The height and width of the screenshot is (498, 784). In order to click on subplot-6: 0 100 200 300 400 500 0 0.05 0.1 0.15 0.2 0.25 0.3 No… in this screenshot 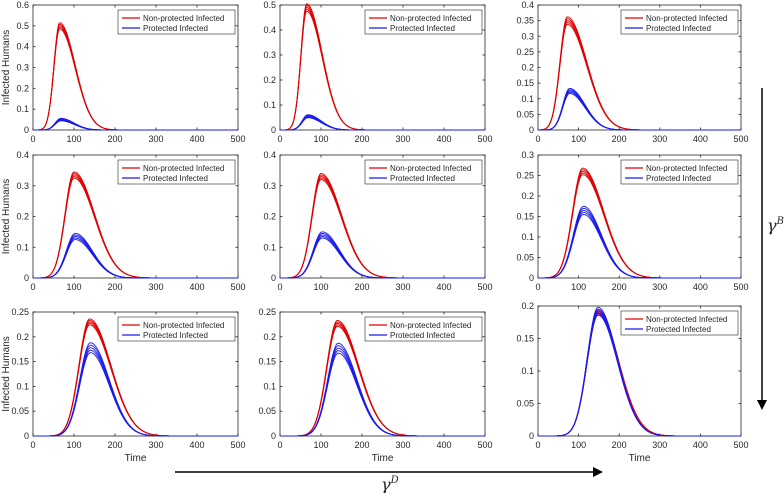, I will do `click(632, 221)`.